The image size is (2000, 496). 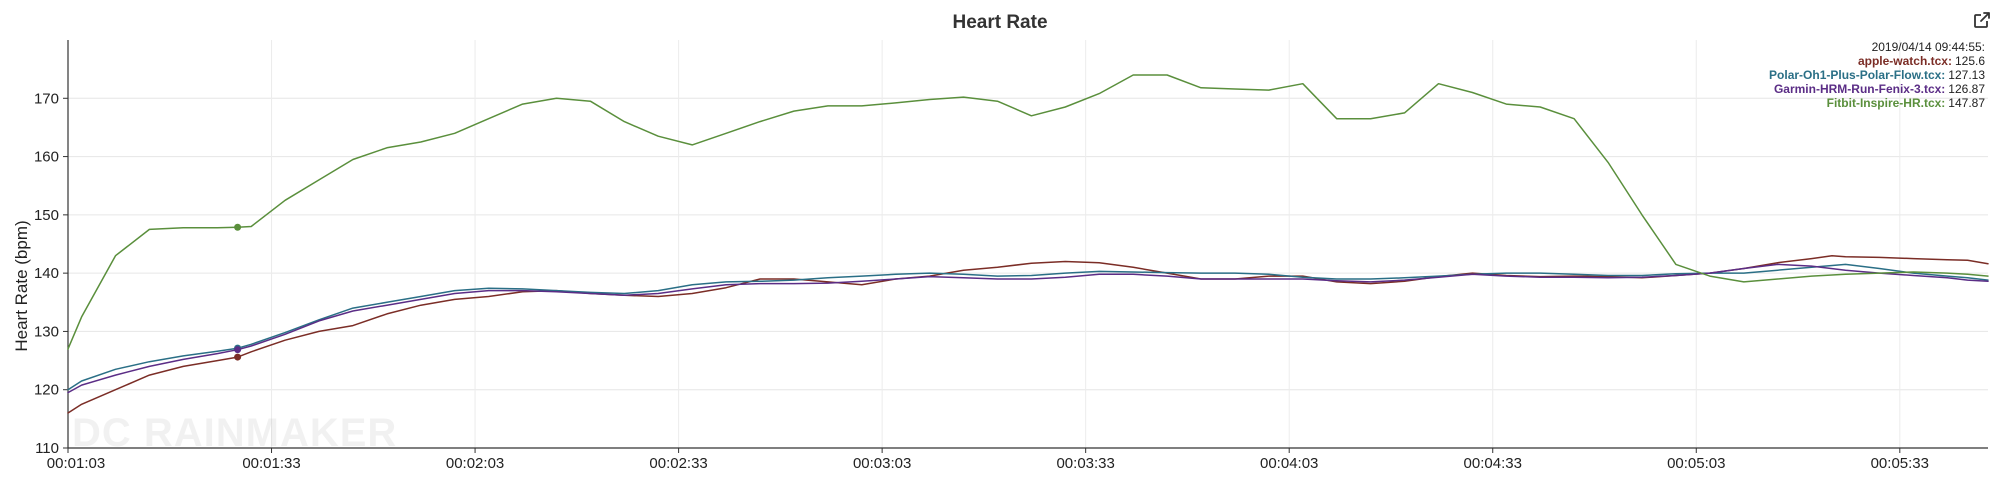 I want to click on x-tick-label: 00:02:03, so click(x=475, y=463).